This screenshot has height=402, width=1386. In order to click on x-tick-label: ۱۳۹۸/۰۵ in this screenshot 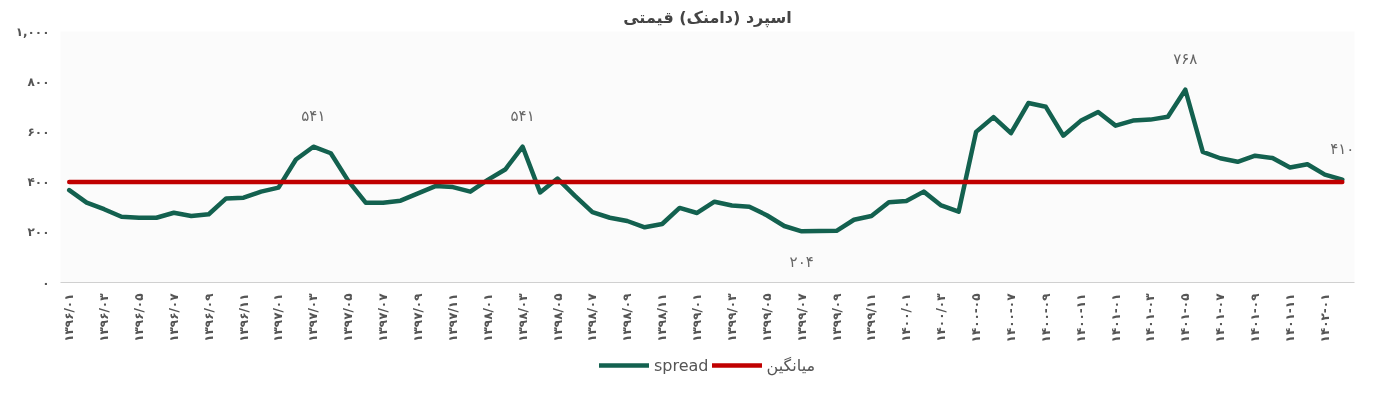, I will do `click(557, 317)`.